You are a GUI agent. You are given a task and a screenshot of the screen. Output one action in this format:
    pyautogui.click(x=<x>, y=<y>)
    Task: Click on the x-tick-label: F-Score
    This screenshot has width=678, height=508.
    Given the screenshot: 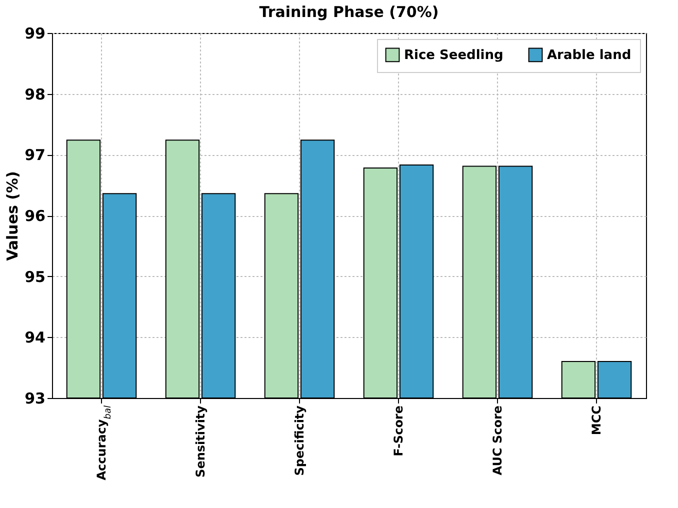 What is the action you would take?
    pyautogui.click(x=399, y=431)
    